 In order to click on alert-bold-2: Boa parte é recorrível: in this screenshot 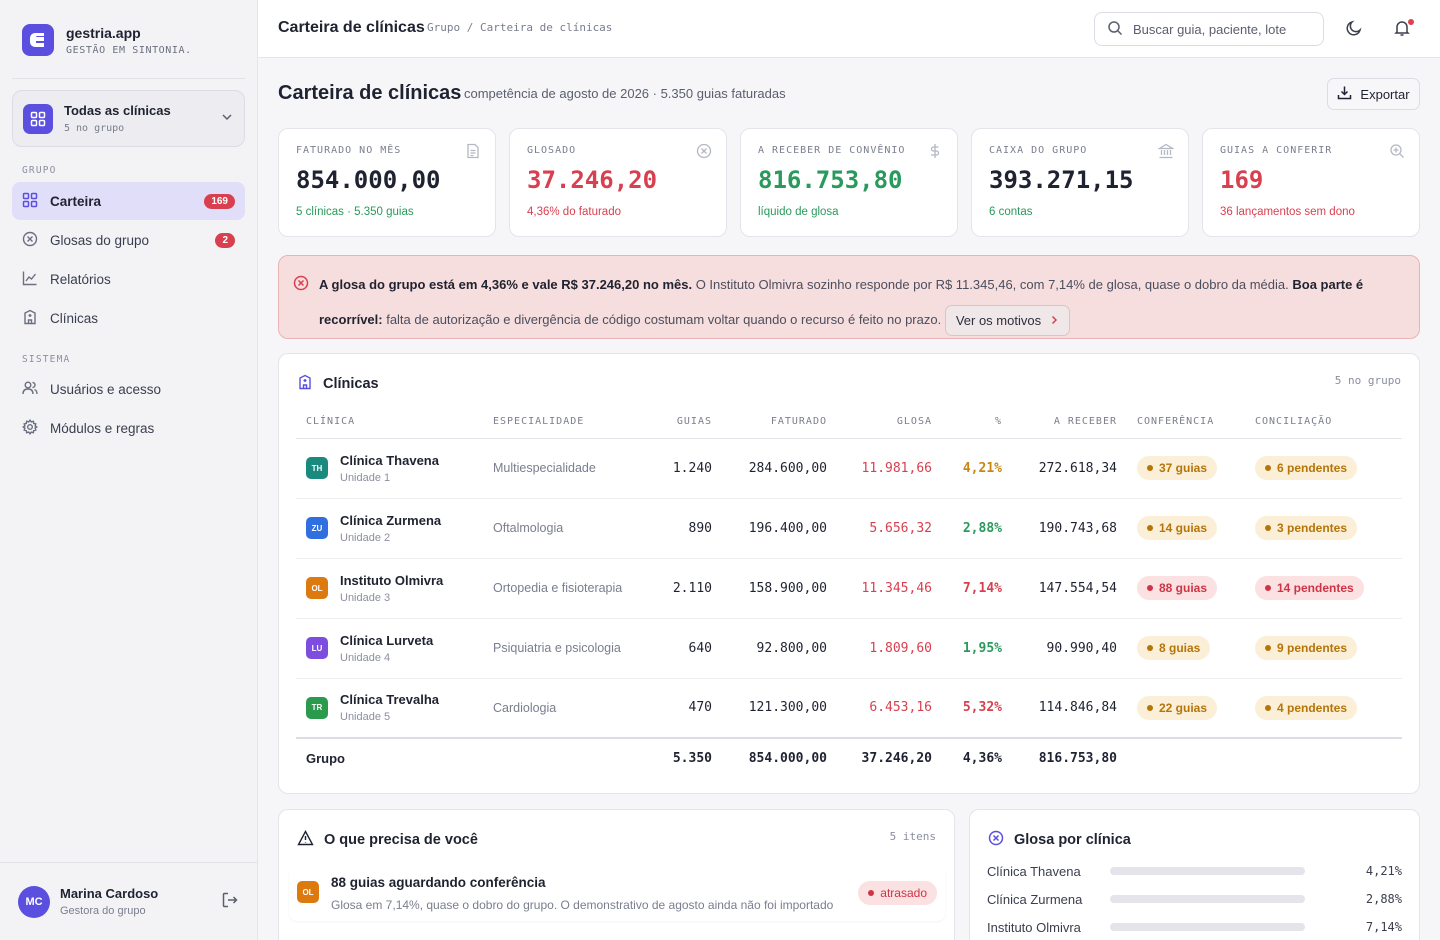, I will do `click(841, 302)`.